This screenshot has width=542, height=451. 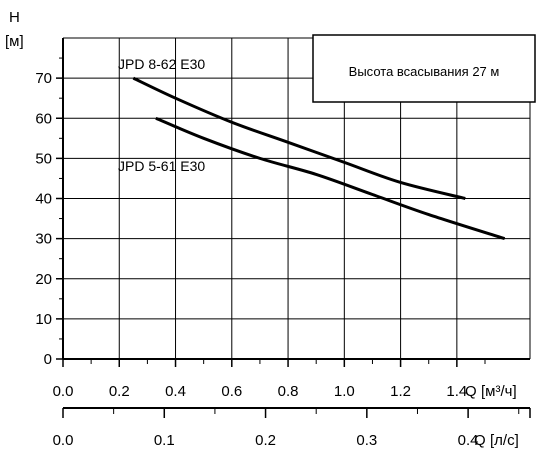 I want to click on x2-tick-label: 0.3, so click(x=366, y=440).